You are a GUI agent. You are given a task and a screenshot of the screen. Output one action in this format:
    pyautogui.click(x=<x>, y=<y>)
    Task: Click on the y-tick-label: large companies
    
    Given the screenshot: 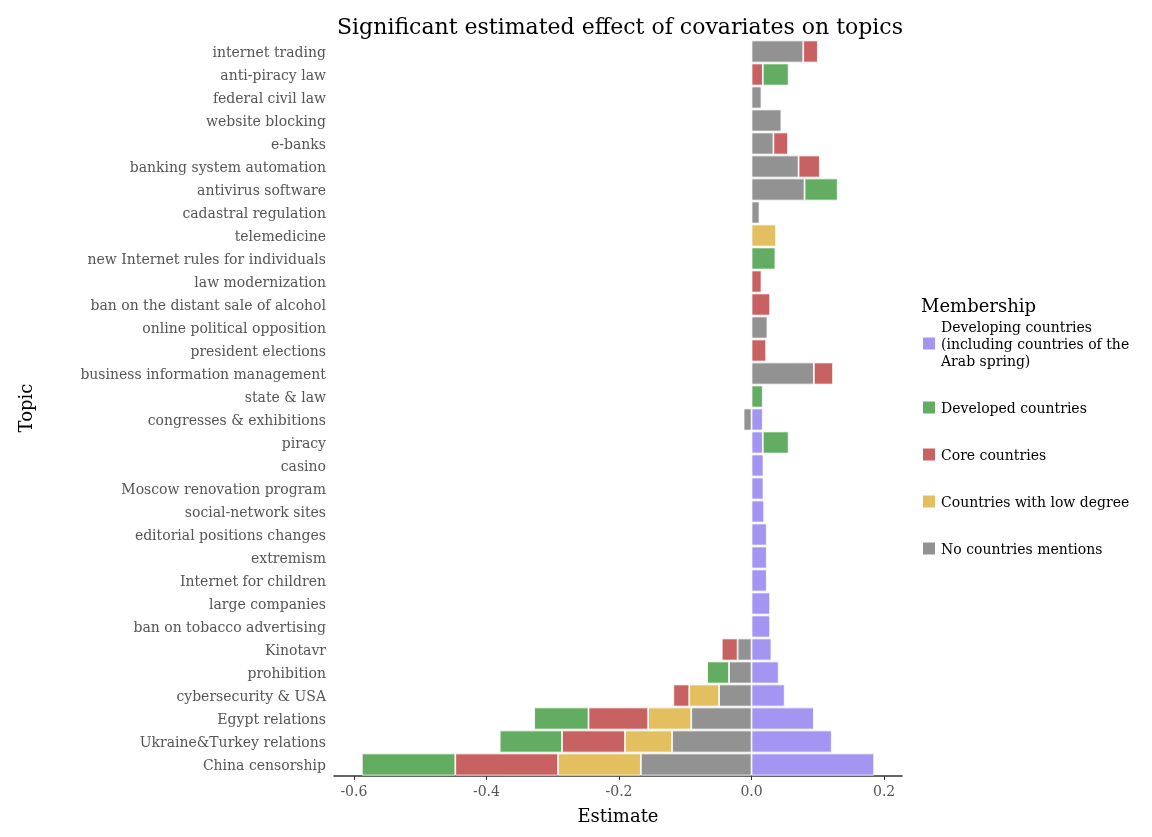 What is the action you would take?
    pyautogui.click(x=267, y=603)
    